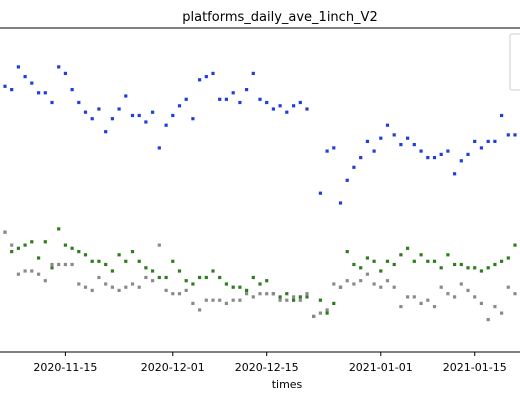  I want to click on x-tick-label: 2020-12-15, so click(267, 367).